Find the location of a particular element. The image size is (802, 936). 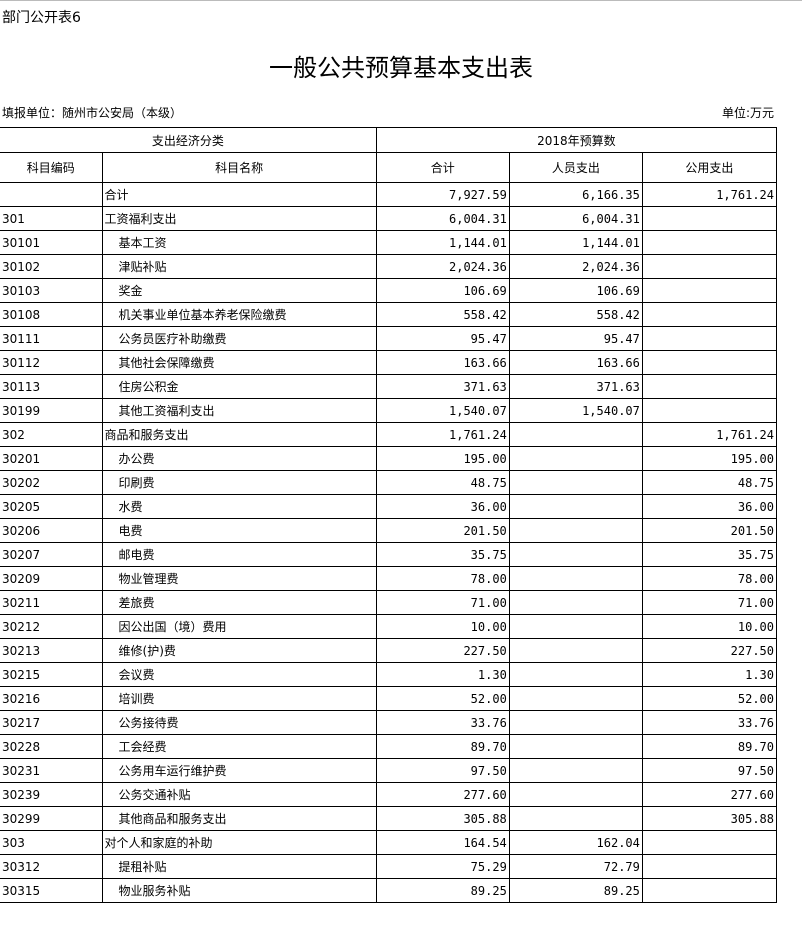

cell-total: 1,144.01 is located at coordinates (442, 242).